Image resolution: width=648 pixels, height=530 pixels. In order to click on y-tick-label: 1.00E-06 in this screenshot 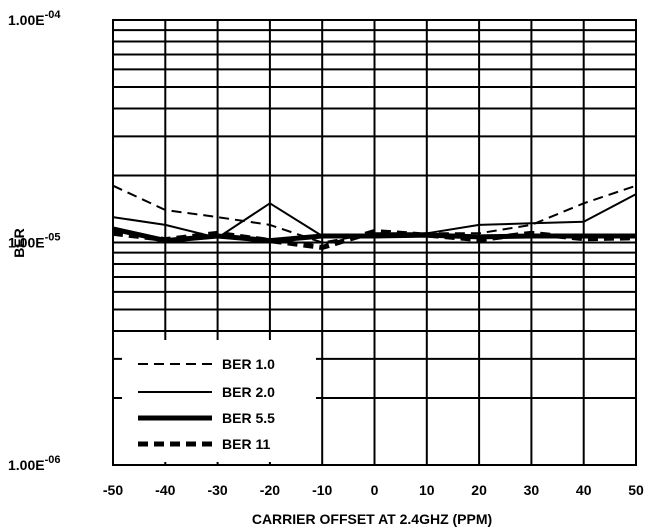, I will do `click(34, 463)`.